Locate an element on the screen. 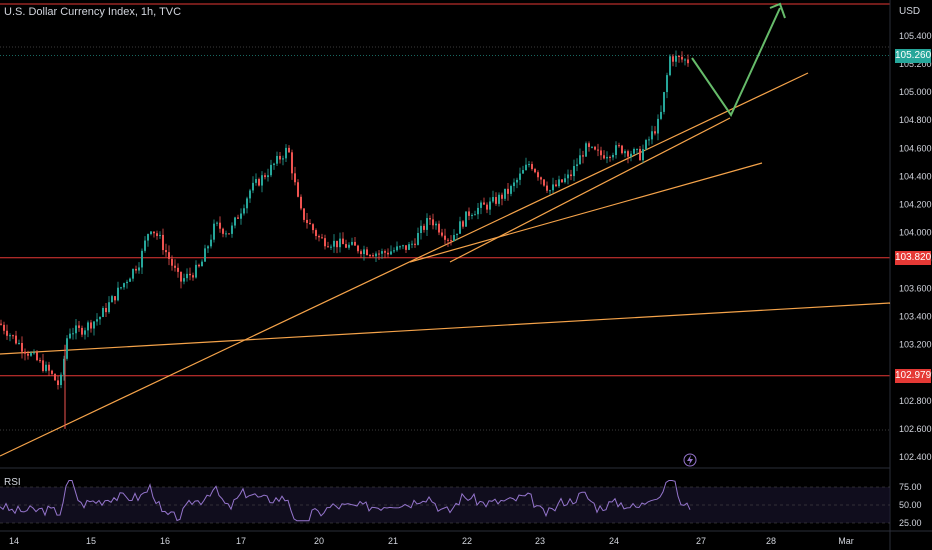  lightning-icon is located at coordinates (690, 460).